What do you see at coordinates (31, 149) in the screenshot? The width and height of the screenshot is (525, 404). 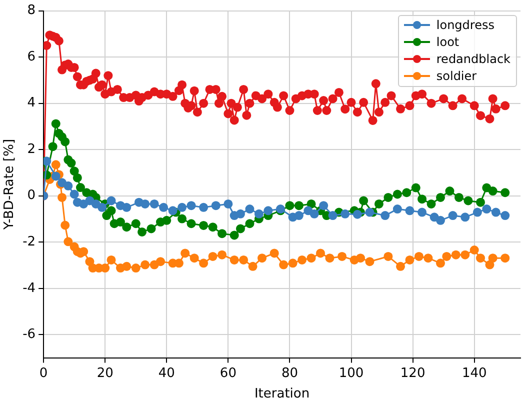 I see `y-tick-label: 2` at bounding box center [31, 149].